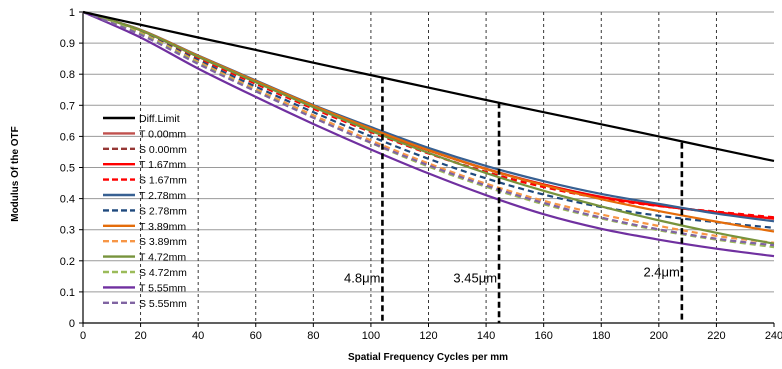 The height and width of the screenshot is (369, 782). What do you see at coordinates (67, 137) in the screenshot?
I see `y-tick-label: 0.6` at bounding box center [67, 137].